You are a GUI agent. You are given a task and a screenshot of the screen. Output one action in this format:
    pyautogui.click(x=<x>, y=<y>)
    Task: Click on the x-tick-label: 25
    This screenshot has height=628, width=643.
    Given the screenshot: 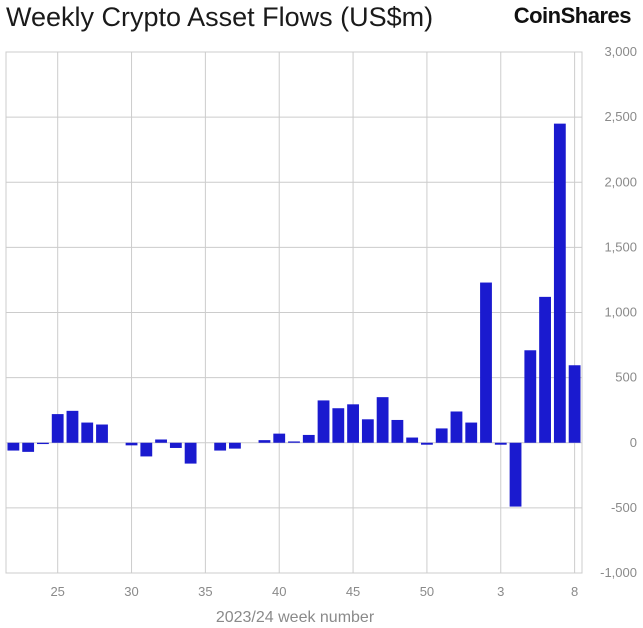 What is the action you would take?
    pyautogui.click(x=57, y=591)
    